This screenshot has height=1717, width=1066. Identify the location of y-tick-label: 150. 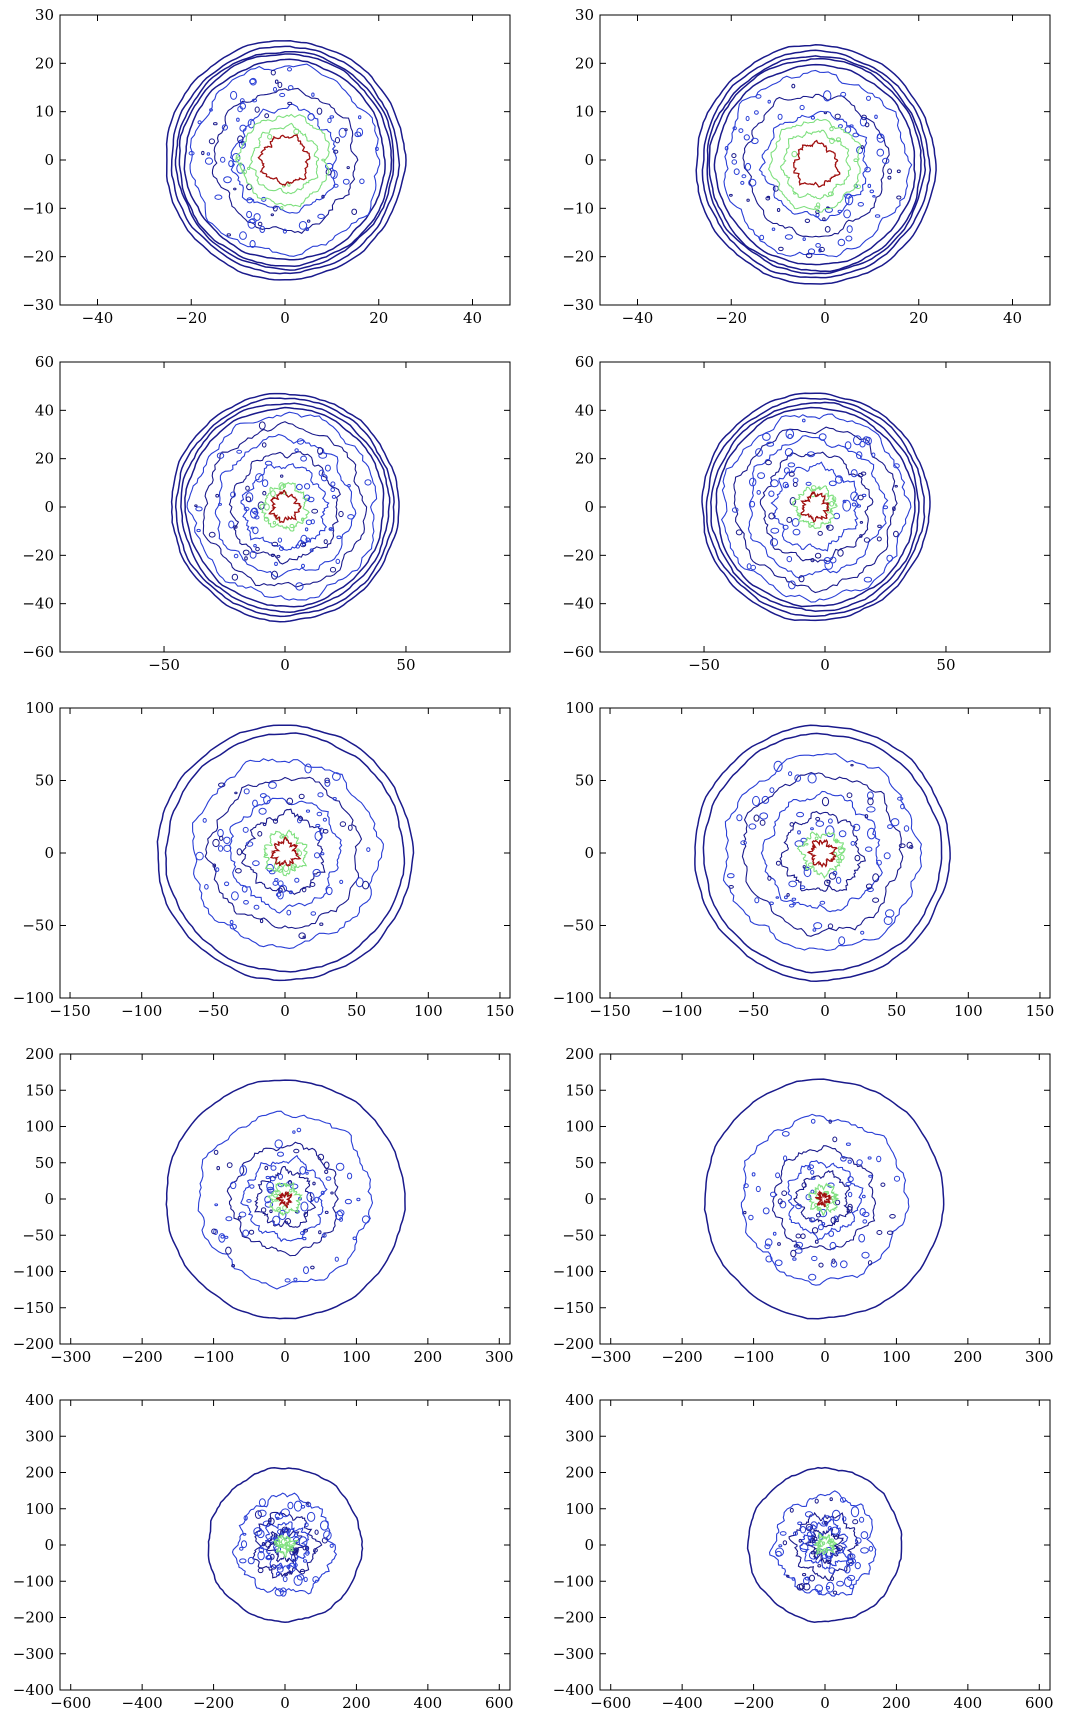
(579, 1090).